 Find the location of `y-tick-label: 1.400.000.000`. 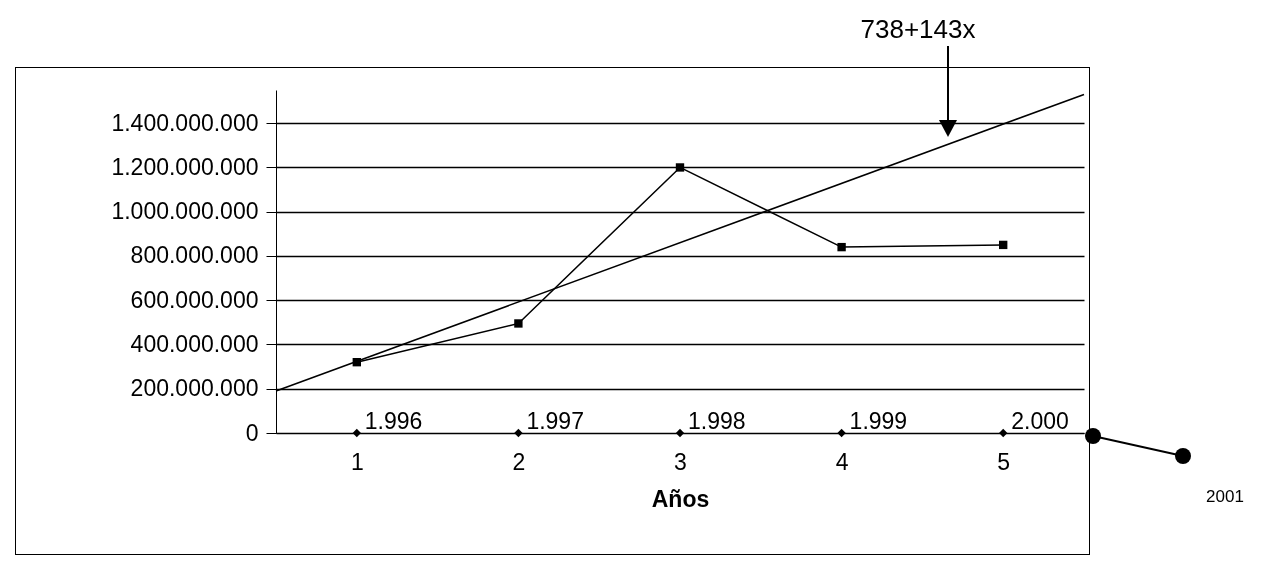

y-tick-label: 1.400.000.000 is located at coordinates (185, 122).